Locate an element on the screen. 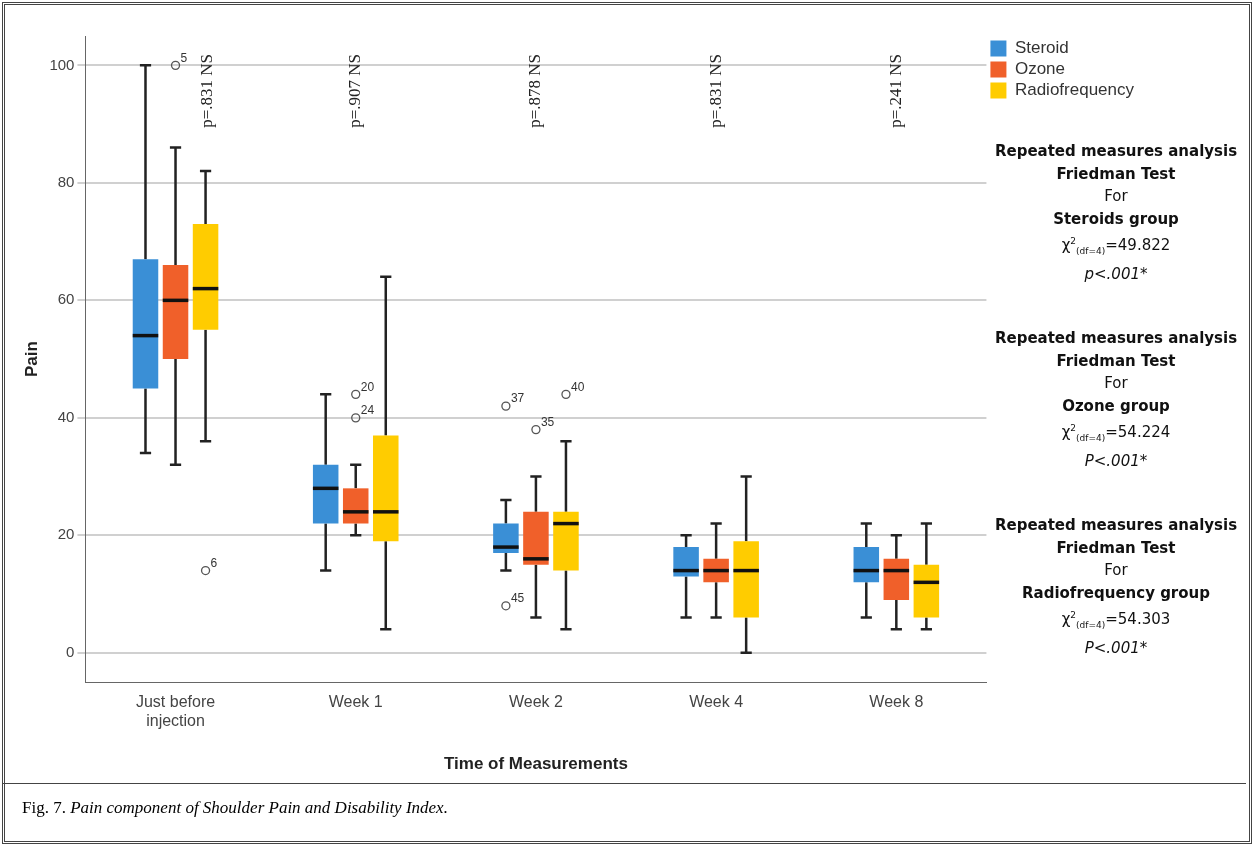 The height and width of the screenshot is (846, 1254). annotation: p=.878 NS is located at coordinates (535, 91).